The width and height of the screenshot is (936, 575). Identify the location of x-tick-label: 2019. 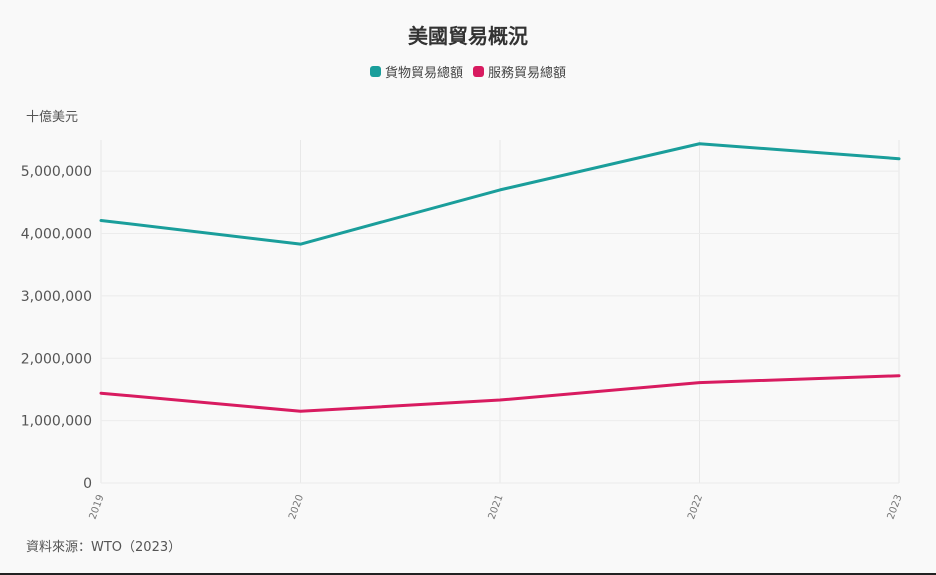
(97, 507).